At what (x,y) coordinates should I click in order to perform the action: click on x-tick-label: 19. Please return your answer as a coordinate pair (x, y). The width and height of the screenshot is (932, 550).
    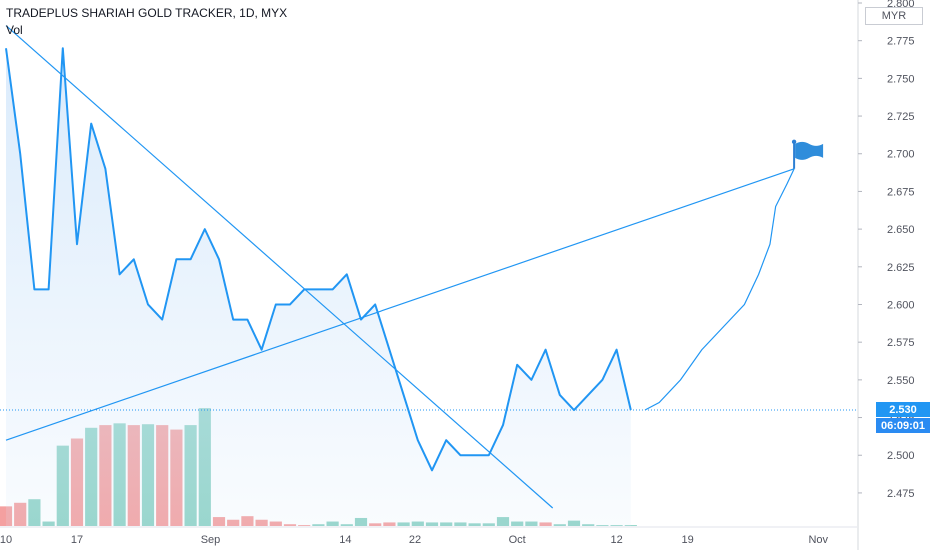
    Looking at the image, I should click on (687, 540).